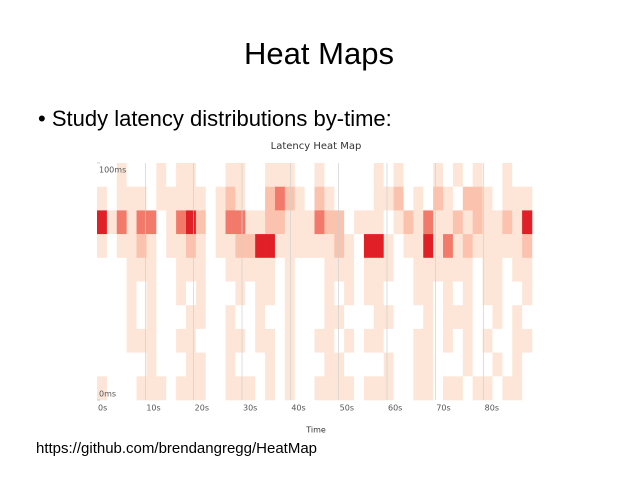 This screenshot has height=479, width=638. What do you see at coordinates (298, 408) in the screenshot?
I see `x-tick-label: 40s` at bounding box center [298, 408].